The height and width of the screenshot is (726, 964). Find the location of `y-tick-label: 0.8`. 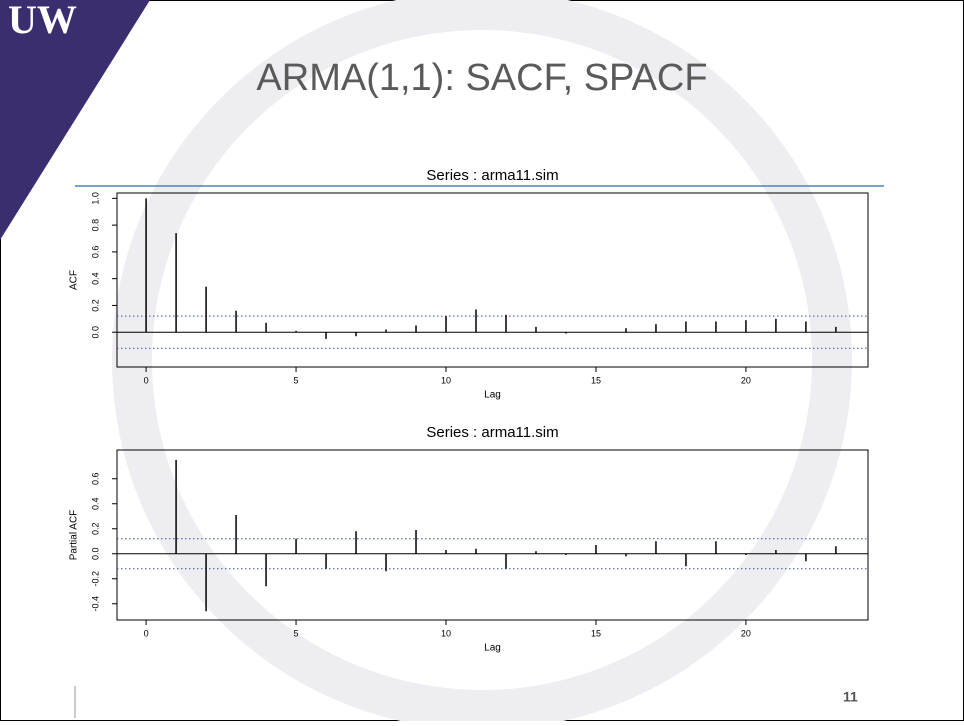

y-tick-label: 0.8 is located at coordinates (95, 225).